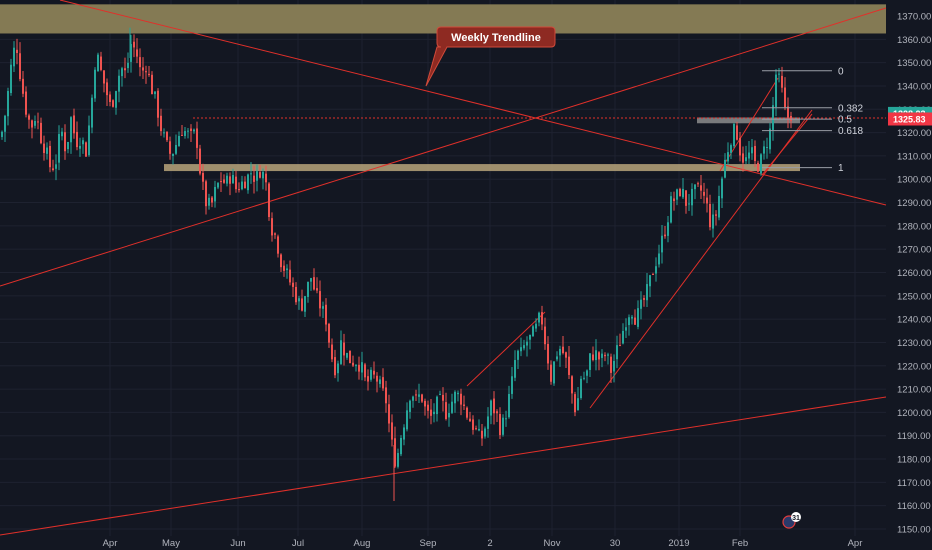 This screenshot has width=932, height=550. I want to click on time-tick-label: 2019, so click(678, 543).